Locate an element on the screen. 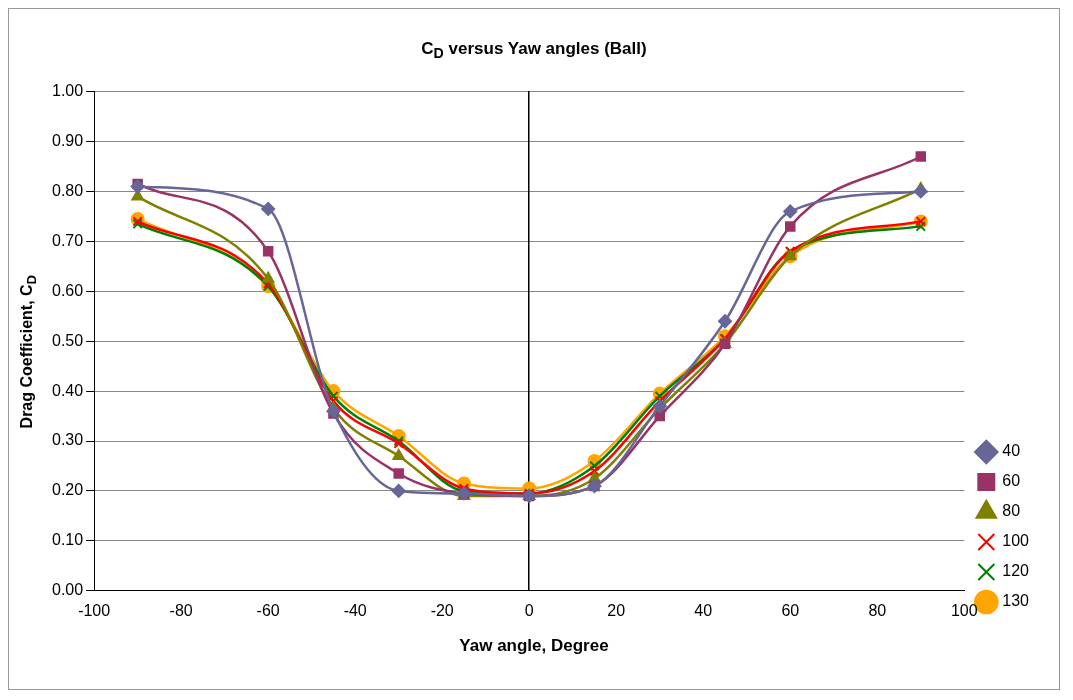 The image size is (1073, 700). legend-label: 60 is located at coordinates (1011, 481).